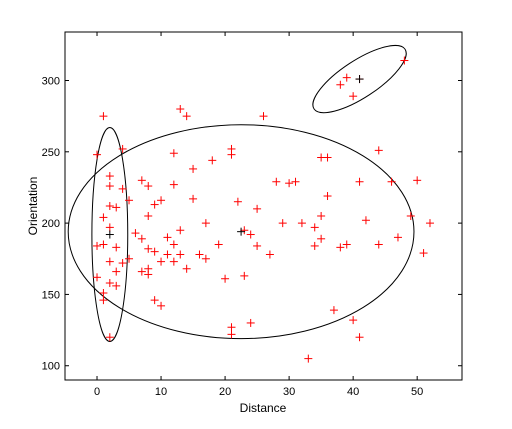  Describe the element at coordinates (51, 153) in the screenshot. I see `y-tick-label: 250` at that location.